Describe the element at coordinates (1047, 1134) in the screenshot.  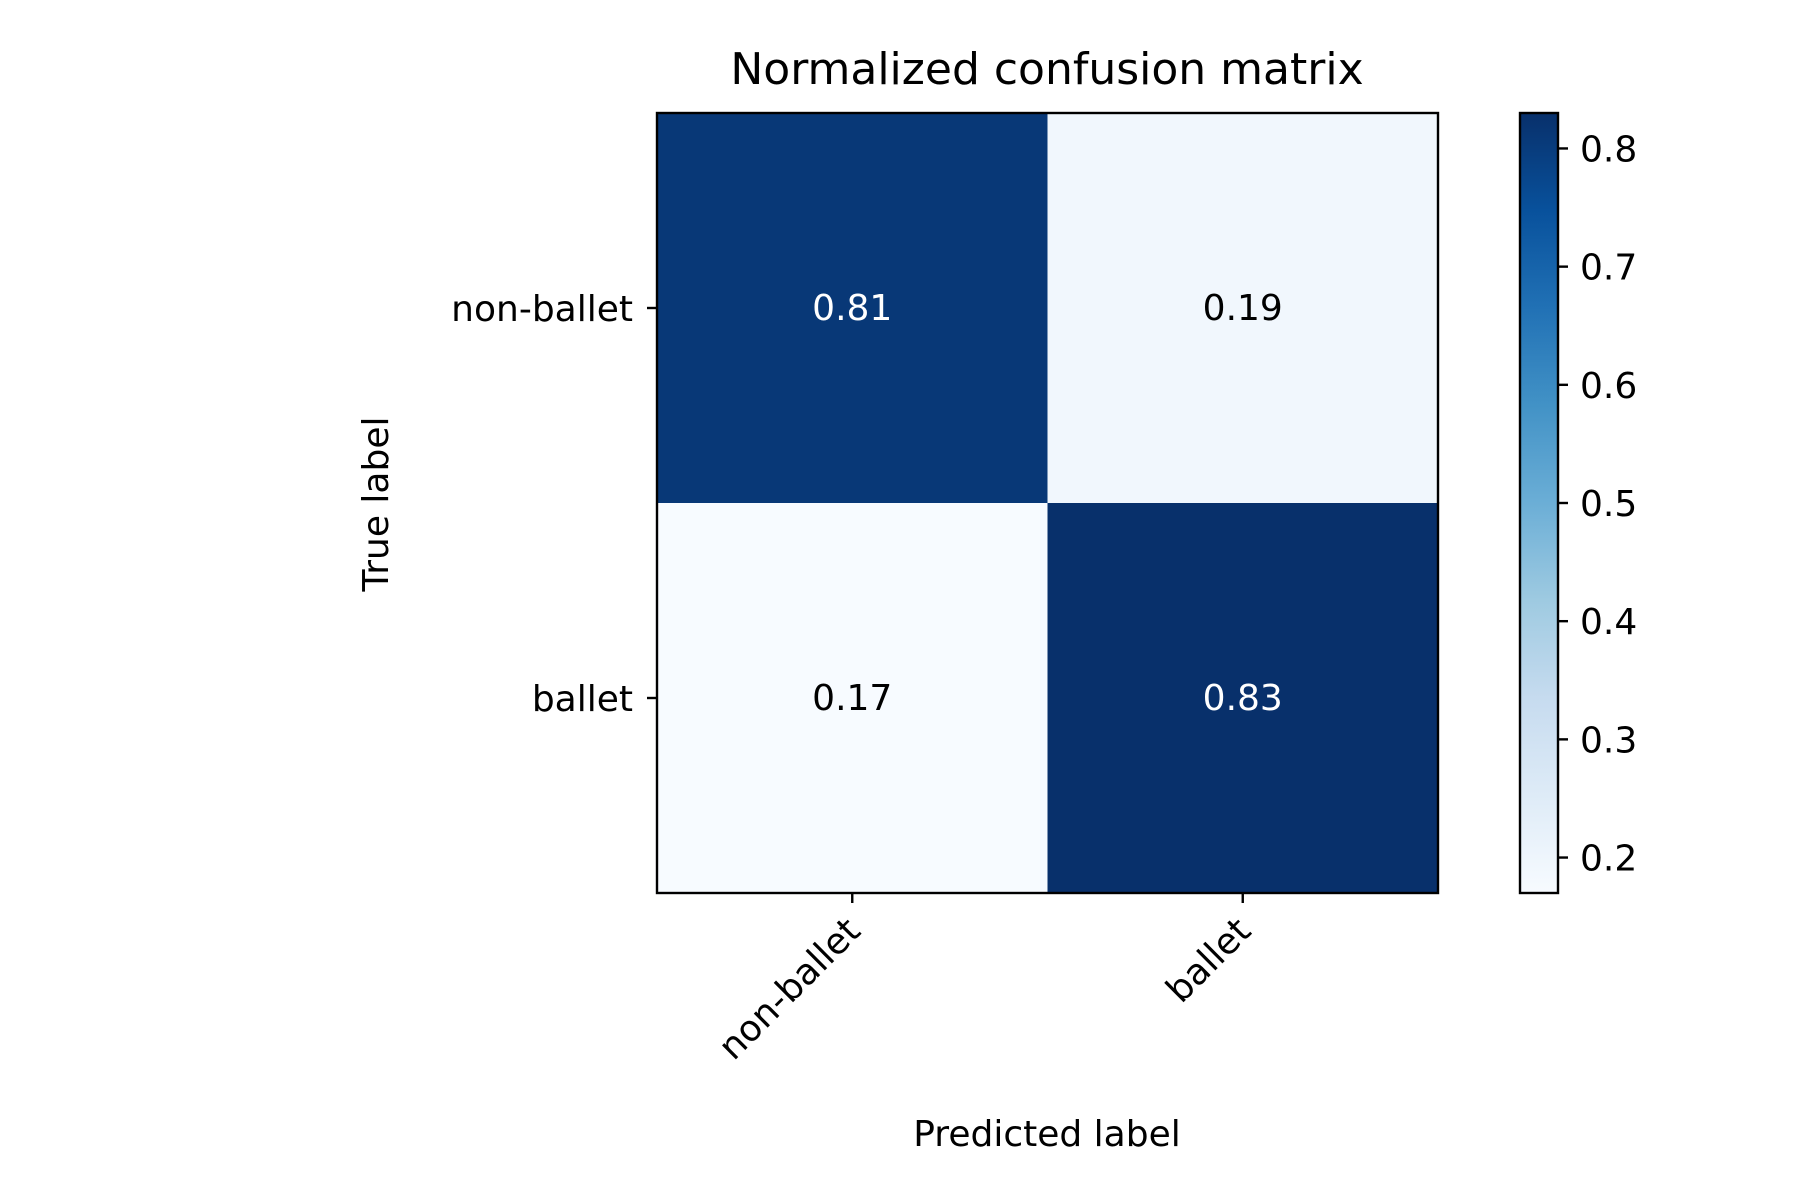
I see `x-axis-label: Predicted label` at that location.